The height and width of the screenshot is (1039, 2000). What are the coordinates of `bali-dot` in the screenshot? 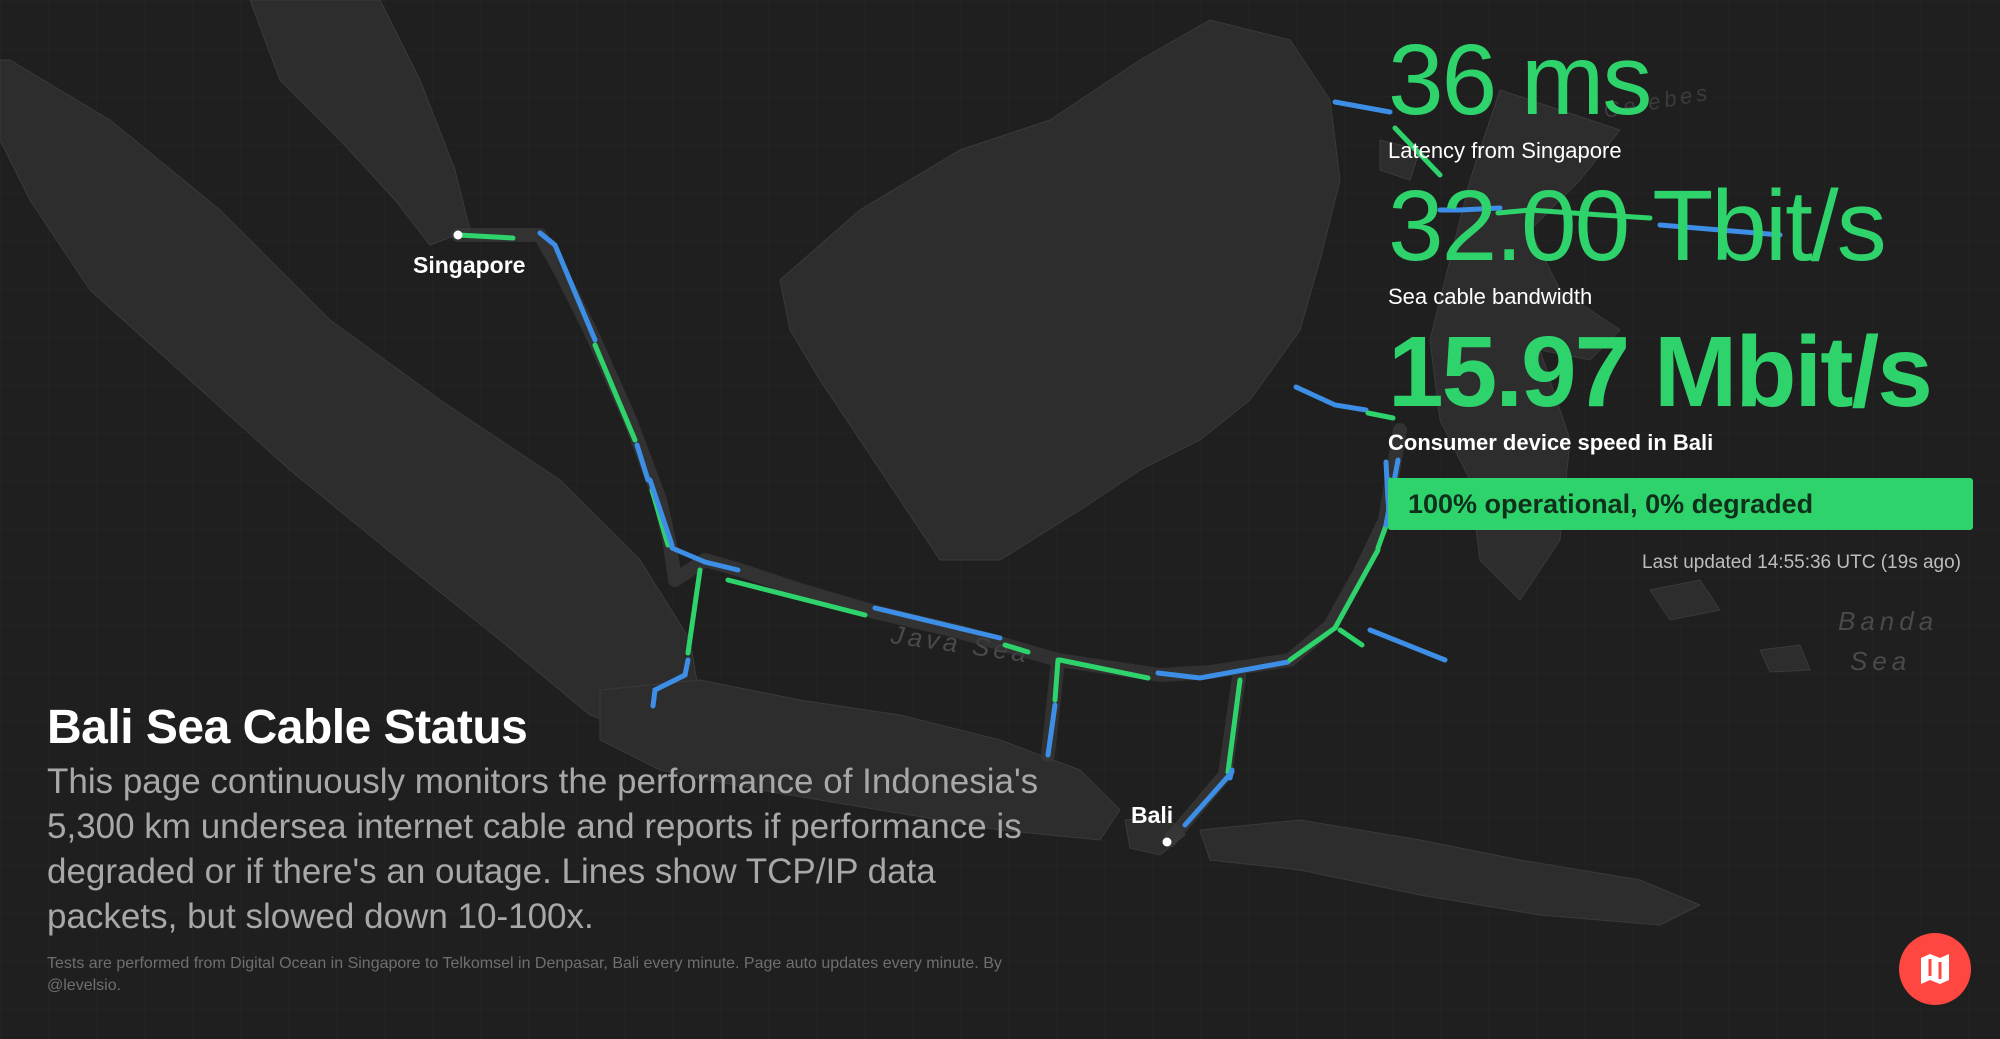 It's located at (1167, 842).